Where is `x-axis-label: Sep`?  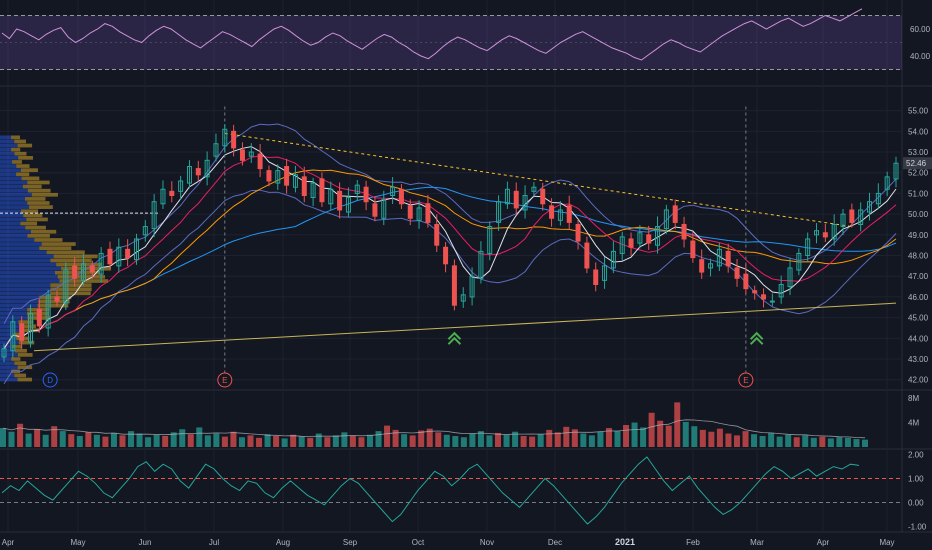 x-axis-label: Sep is located at coordinates (350, 542).